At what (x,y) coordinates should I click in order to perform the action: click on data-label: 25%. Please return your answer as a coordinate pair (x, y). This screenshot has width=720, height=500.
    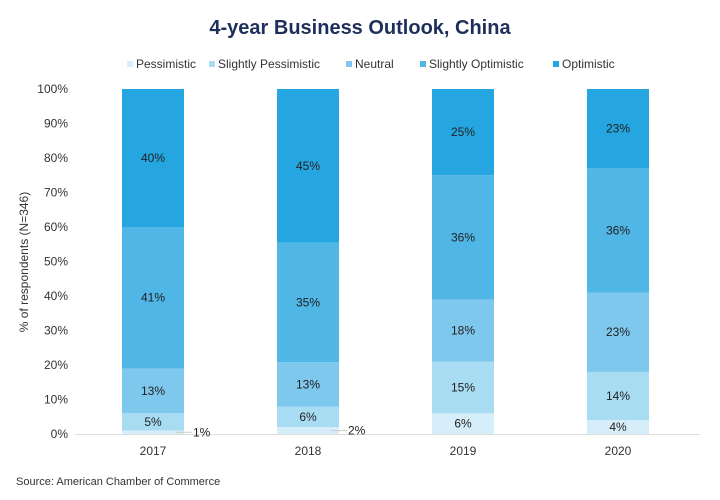
    Looking at the image, I should click on (463, 132).